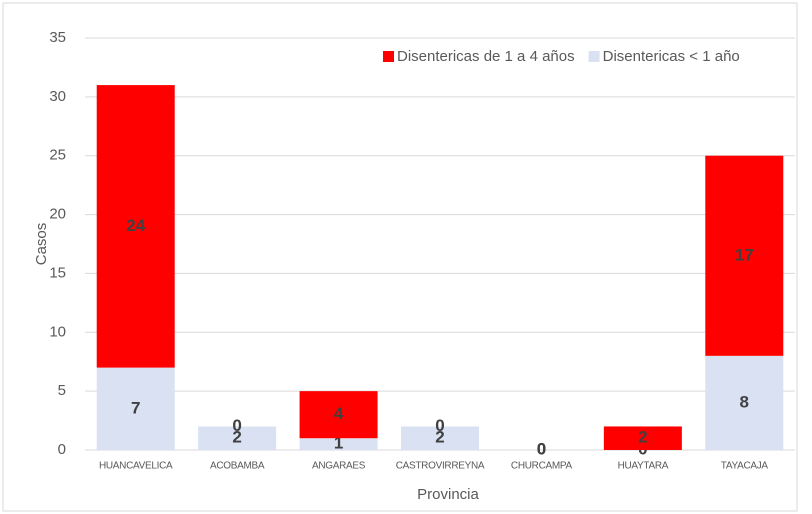 This screenshot has width=812, height=514. What do you see at coordinates (671, 56) in the screenshot?
I see `legend-label: Disentericas < 1 año` at bounding box center [671, 56].